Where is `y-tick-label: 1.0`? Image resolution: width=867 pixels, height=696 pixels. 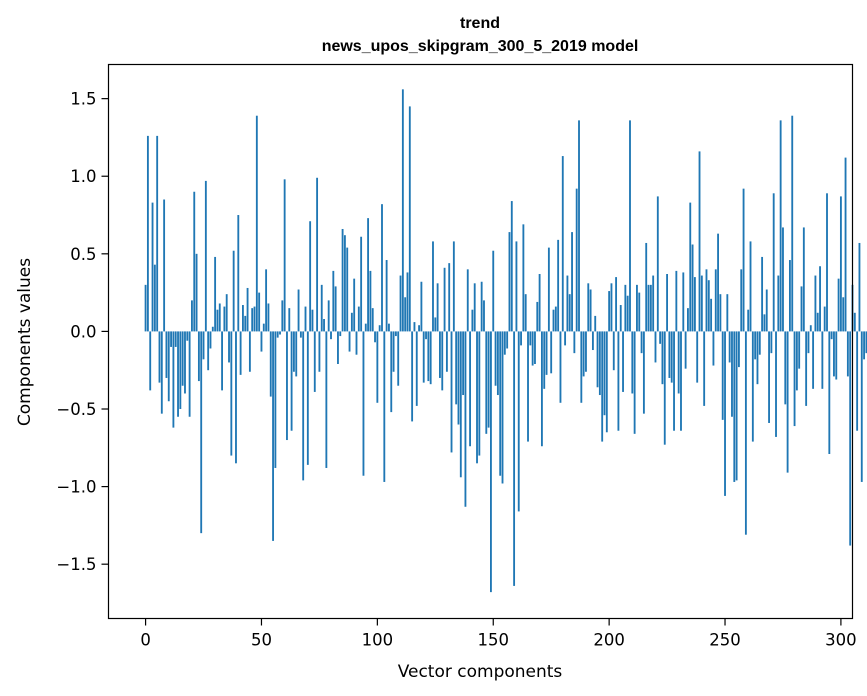
y-tick-label: 1.0 is located at coordinates (83, 176).